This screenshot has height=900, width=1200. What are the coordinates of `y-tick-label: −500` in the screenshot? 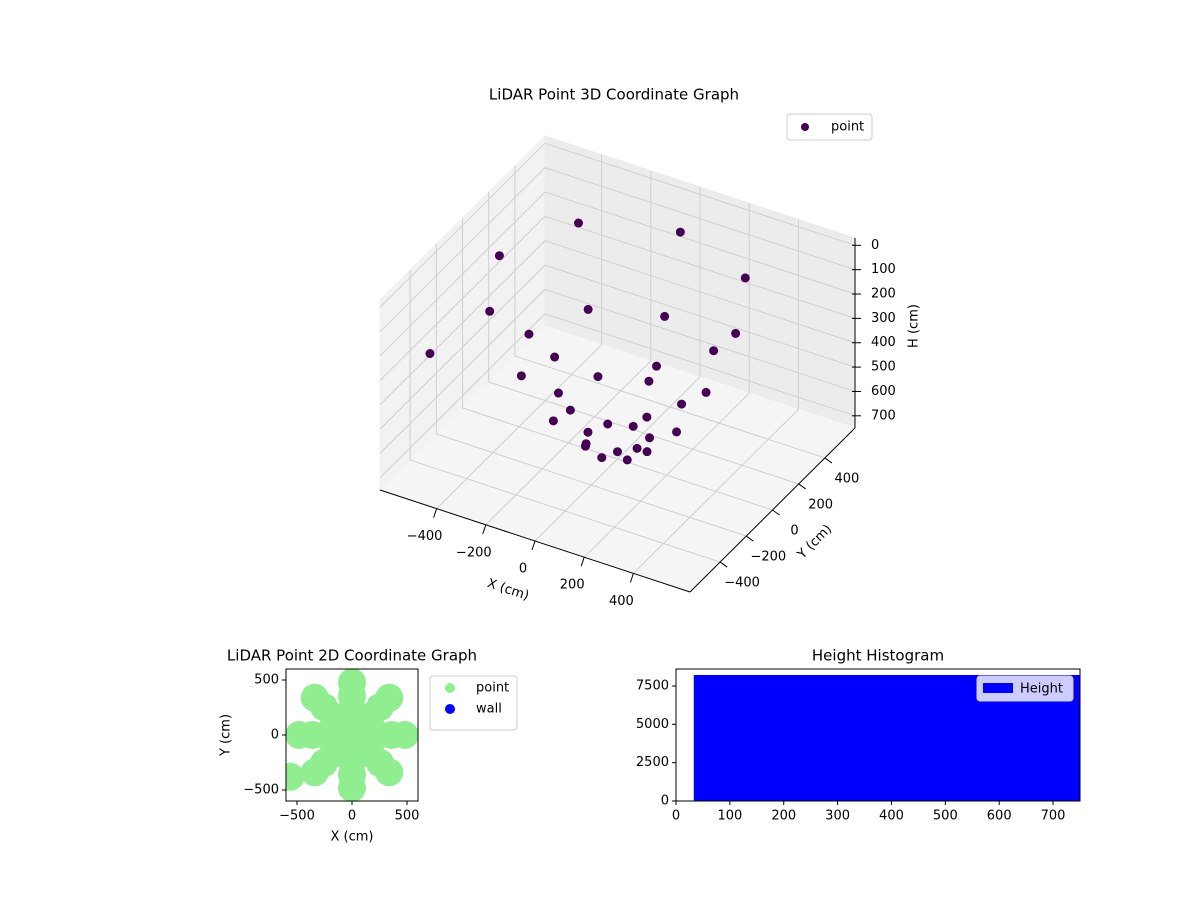 It's located at (261, 790).